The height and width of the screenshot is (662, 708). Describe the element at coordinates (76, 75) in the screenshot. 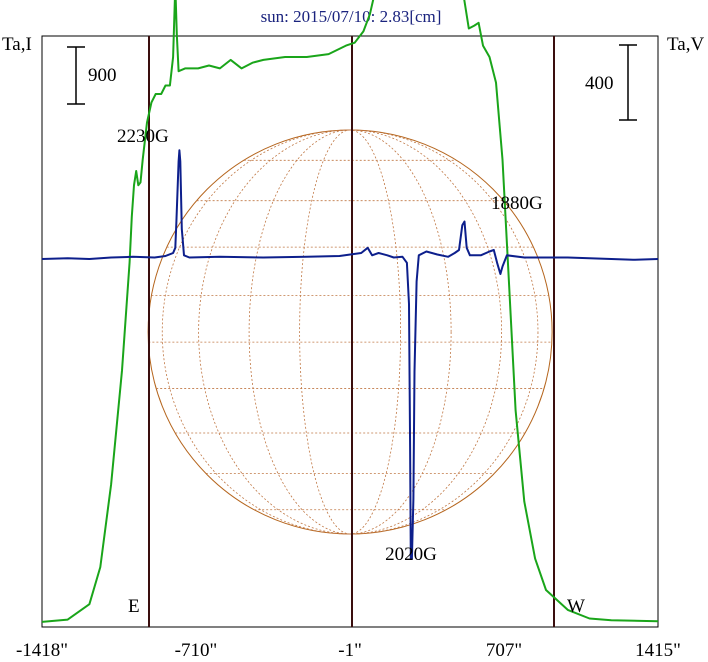

I see `scale-bar-left` at that location.